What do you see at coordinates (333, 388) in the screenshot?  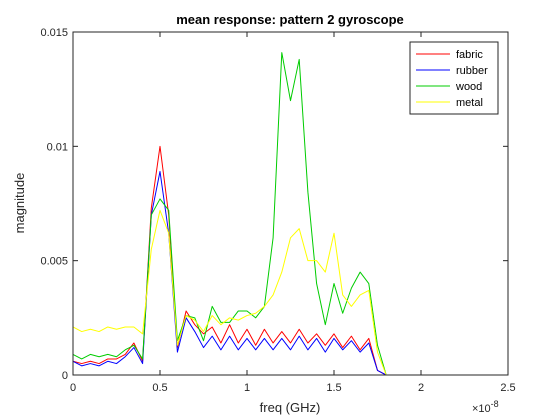 I see `x-tick-label: 1.5` at bounding box center [333, 388].